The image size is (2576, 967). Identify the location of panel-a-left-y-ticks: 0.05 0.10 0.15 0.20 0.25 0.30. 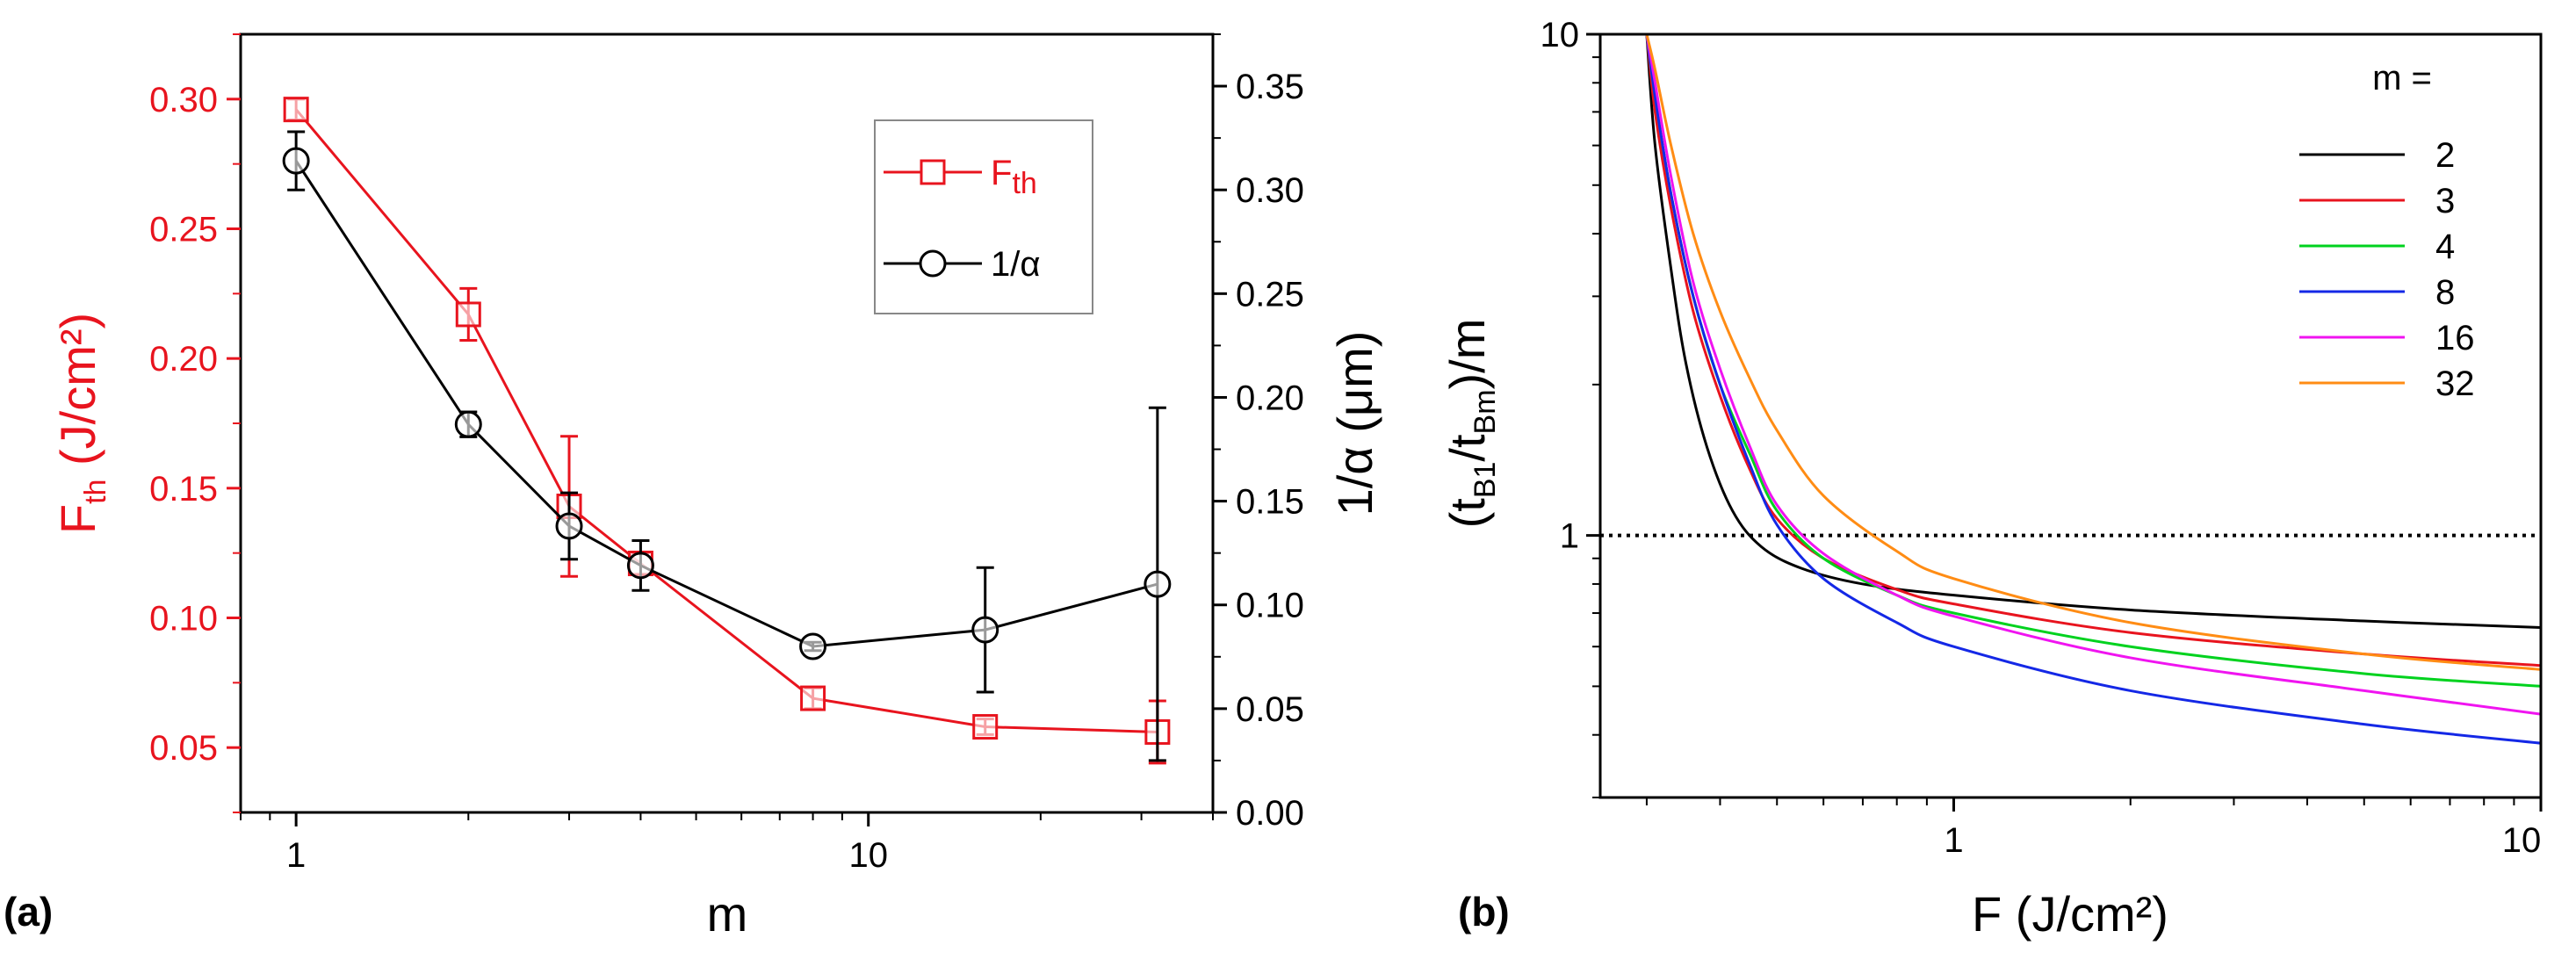
(195, 423).